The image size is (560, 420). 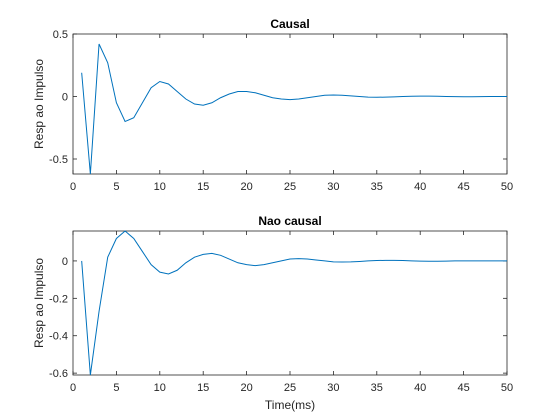 I want to click on chart-title: Nao causal, so click(x=289, y=221).